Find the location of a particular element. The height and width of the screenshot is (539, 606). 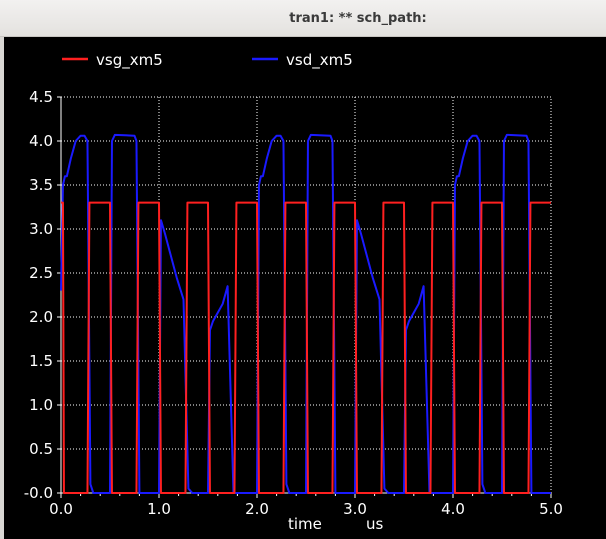

x-tick-label: 1.0 is located at coordinates (159, 509).